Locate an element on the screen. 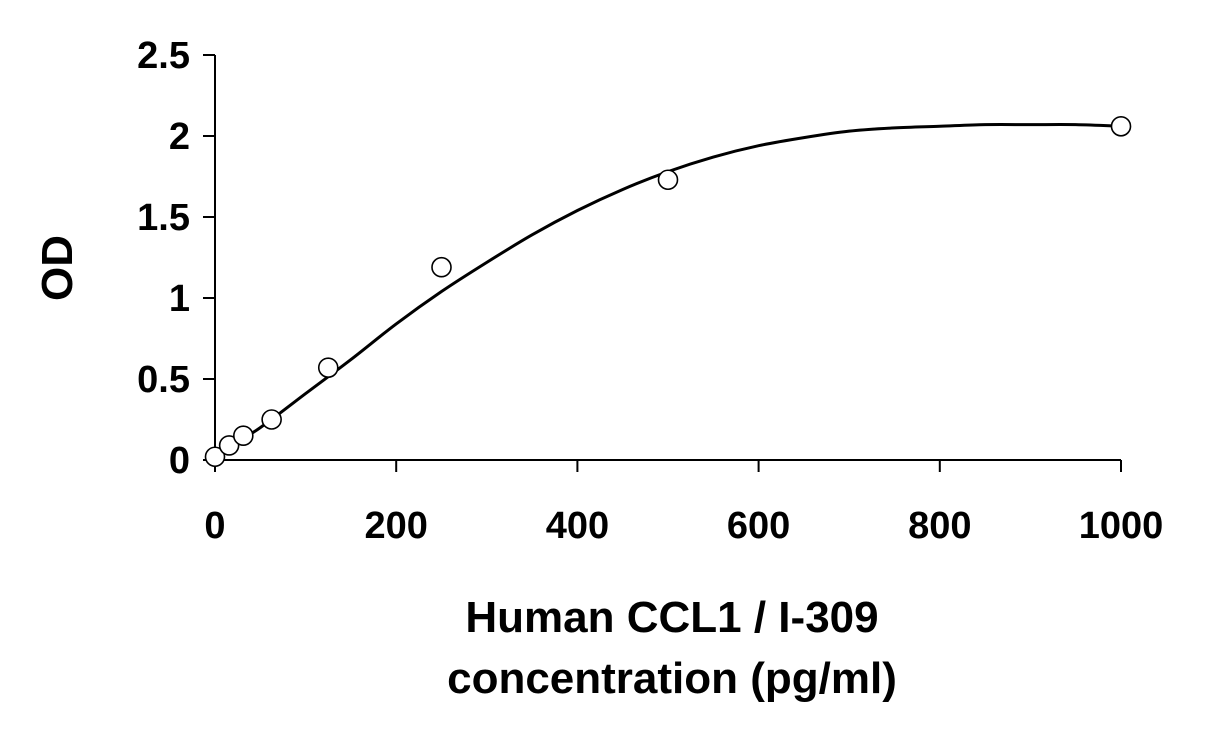  y-axis-title: OD is located at coordinates (57, 268).